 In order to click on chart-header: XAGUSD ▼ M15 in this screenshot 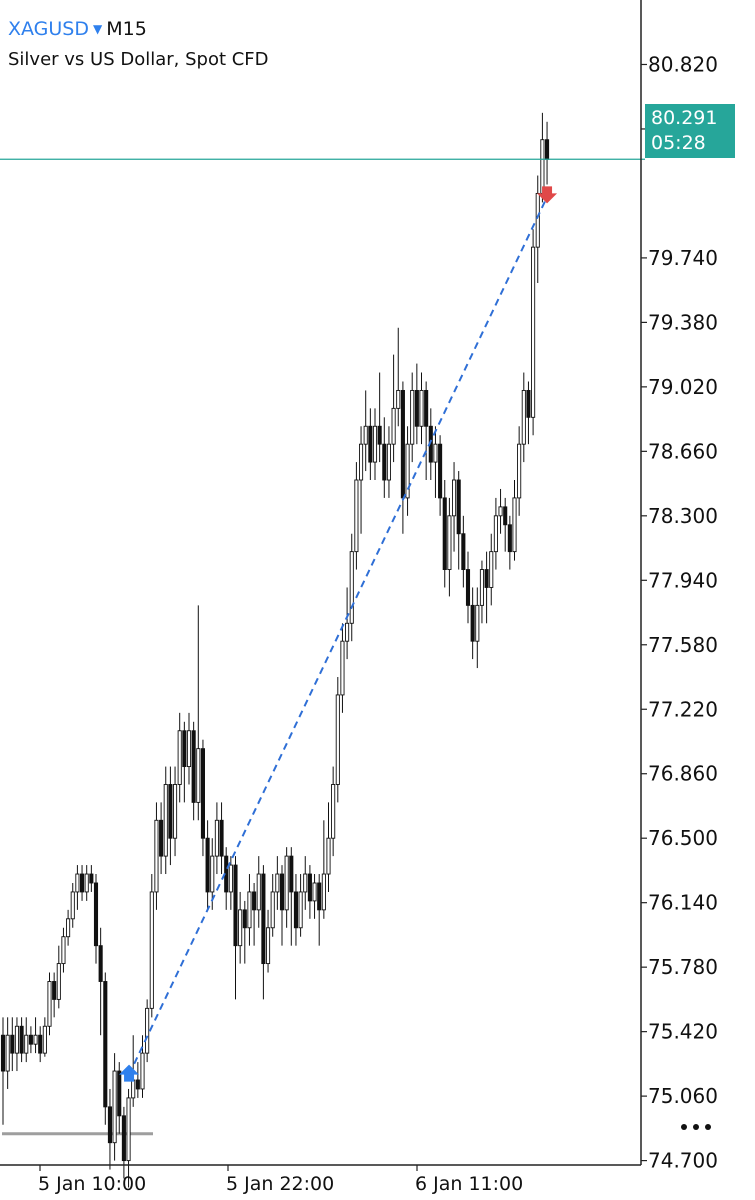, I will do `click(77, 29)`.